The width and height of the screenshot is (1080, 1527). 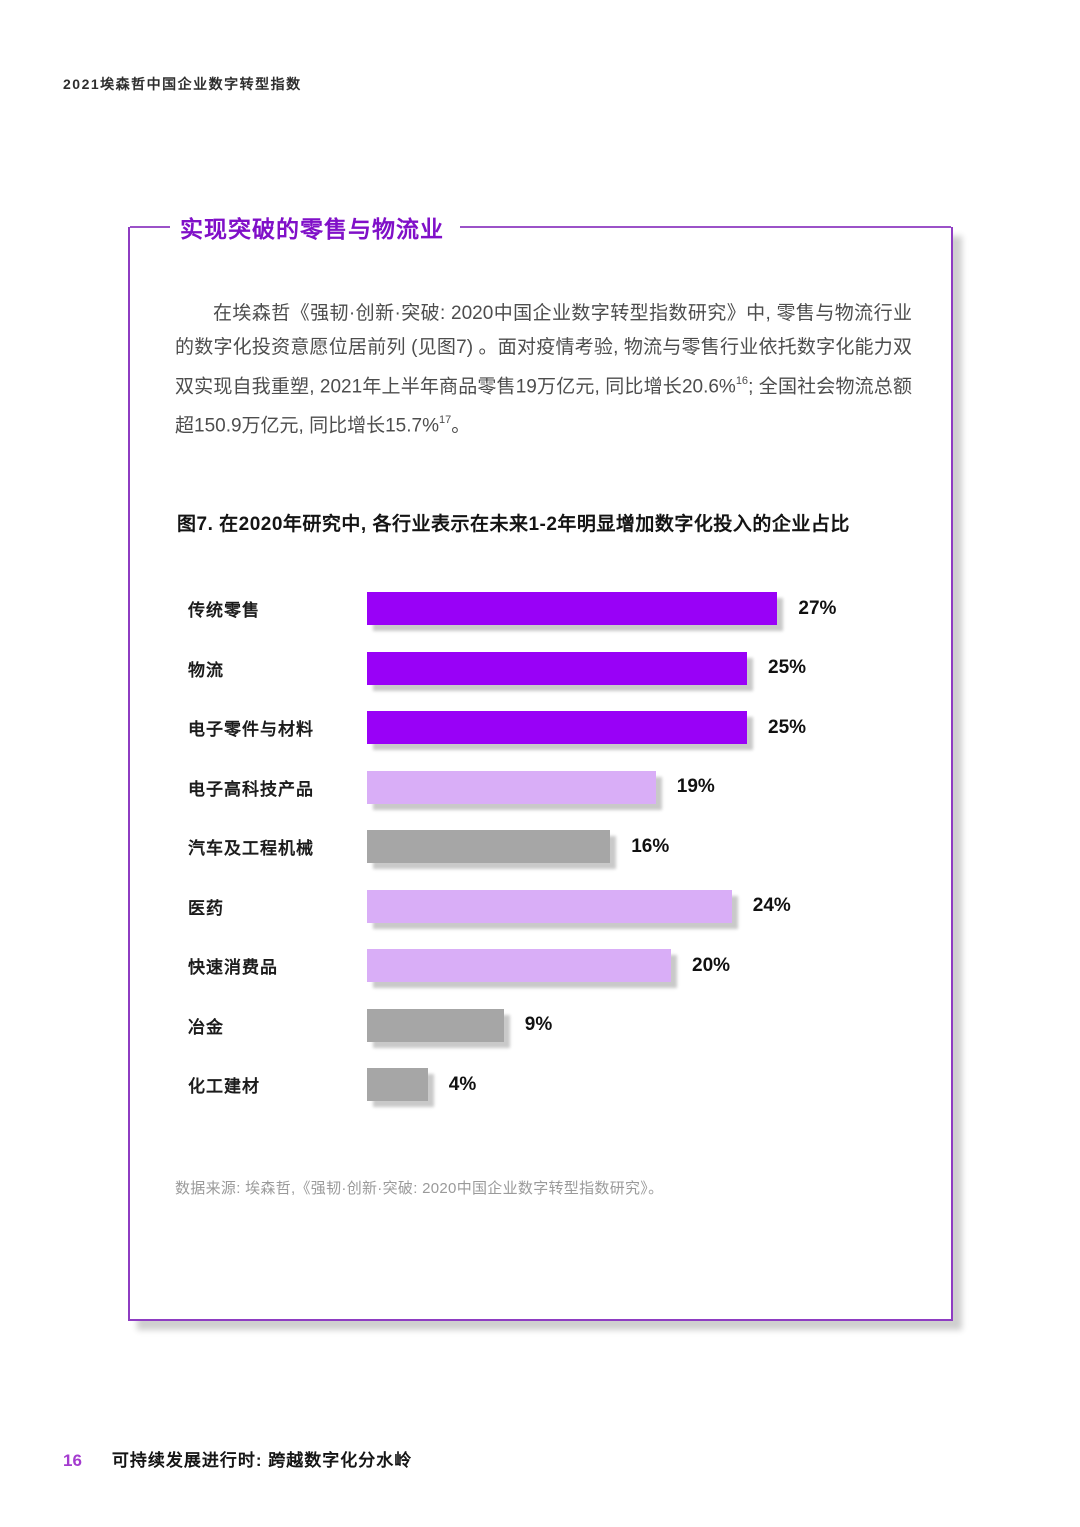 I want to click on chart-row: 汽车及工程机械 16%, so click(x=540, y=847).